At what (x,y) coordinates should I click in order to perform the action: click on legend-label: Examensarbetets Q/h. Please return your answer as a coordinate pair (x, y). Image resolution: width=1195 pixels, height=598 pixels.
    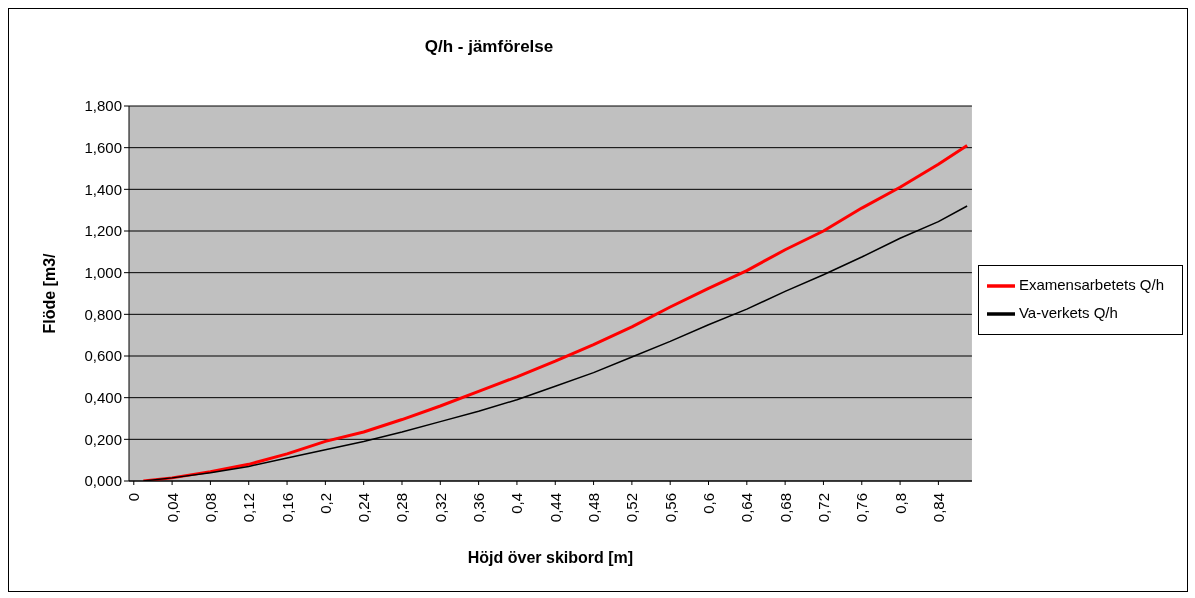
    Looking at the image, I should click on (1091, 284).